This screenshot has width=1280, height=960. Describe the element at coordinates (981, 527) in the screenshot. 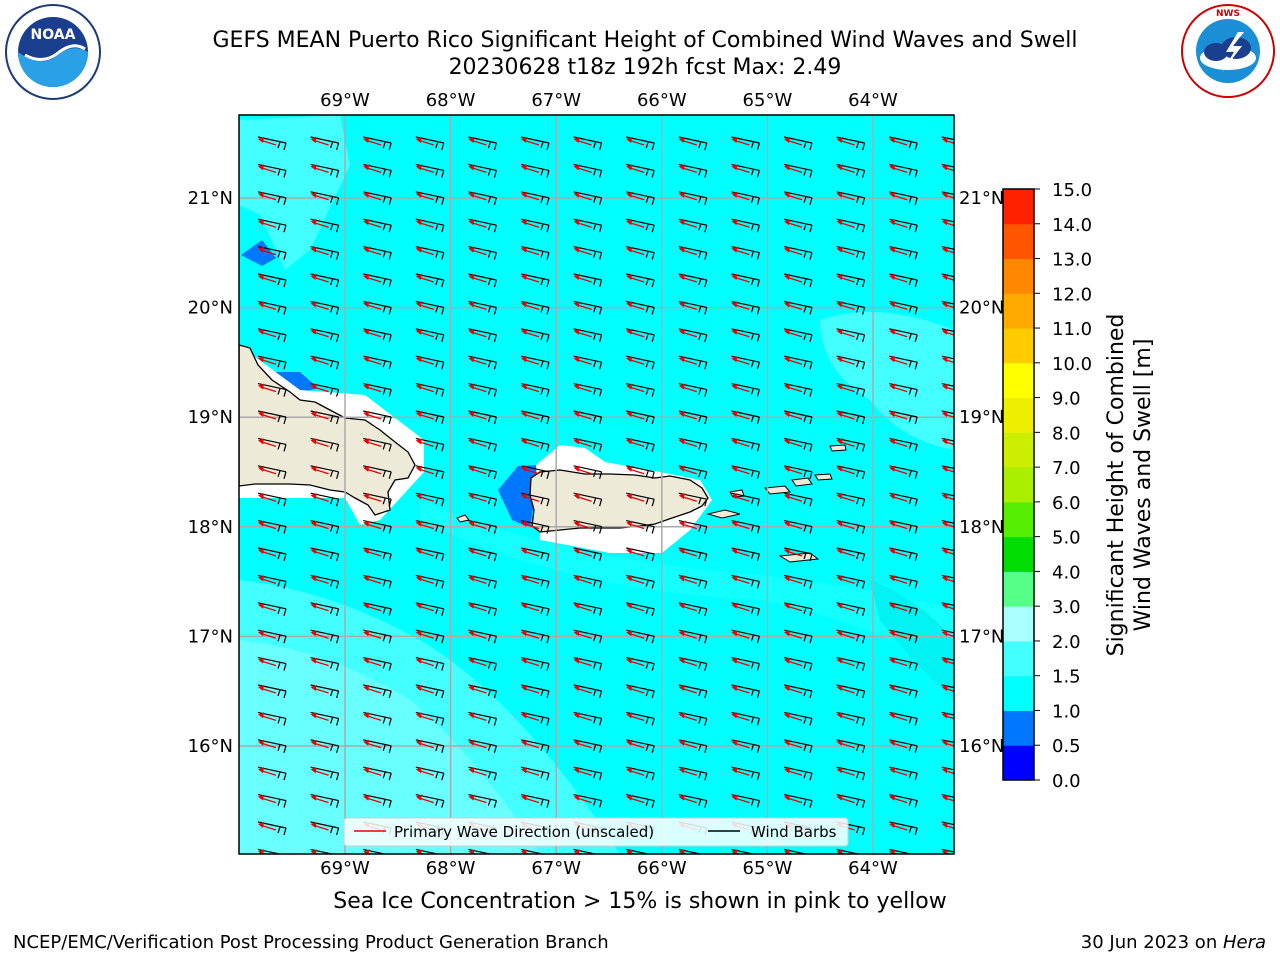

I see `lat-label: 18°N` at that location.